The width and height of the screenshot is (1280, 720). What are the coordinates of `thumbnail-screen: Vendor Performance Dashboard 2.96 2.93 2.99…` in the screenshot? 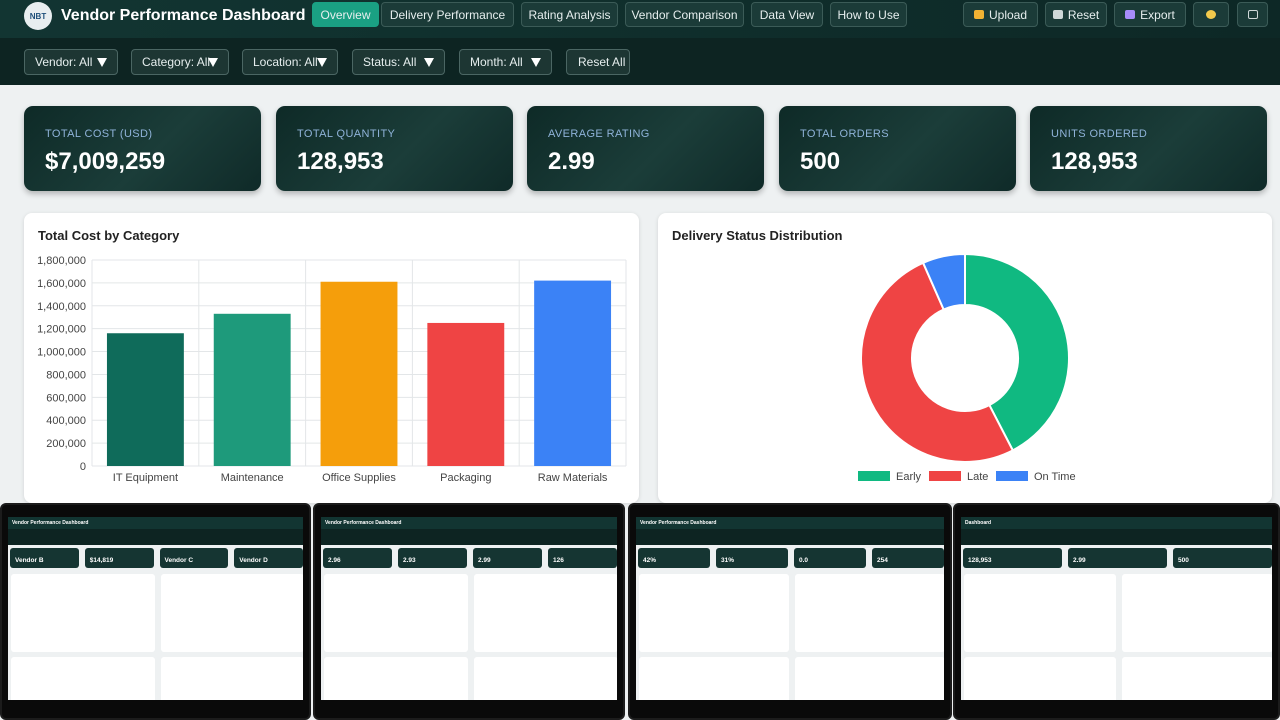 It's located at (469, 608).